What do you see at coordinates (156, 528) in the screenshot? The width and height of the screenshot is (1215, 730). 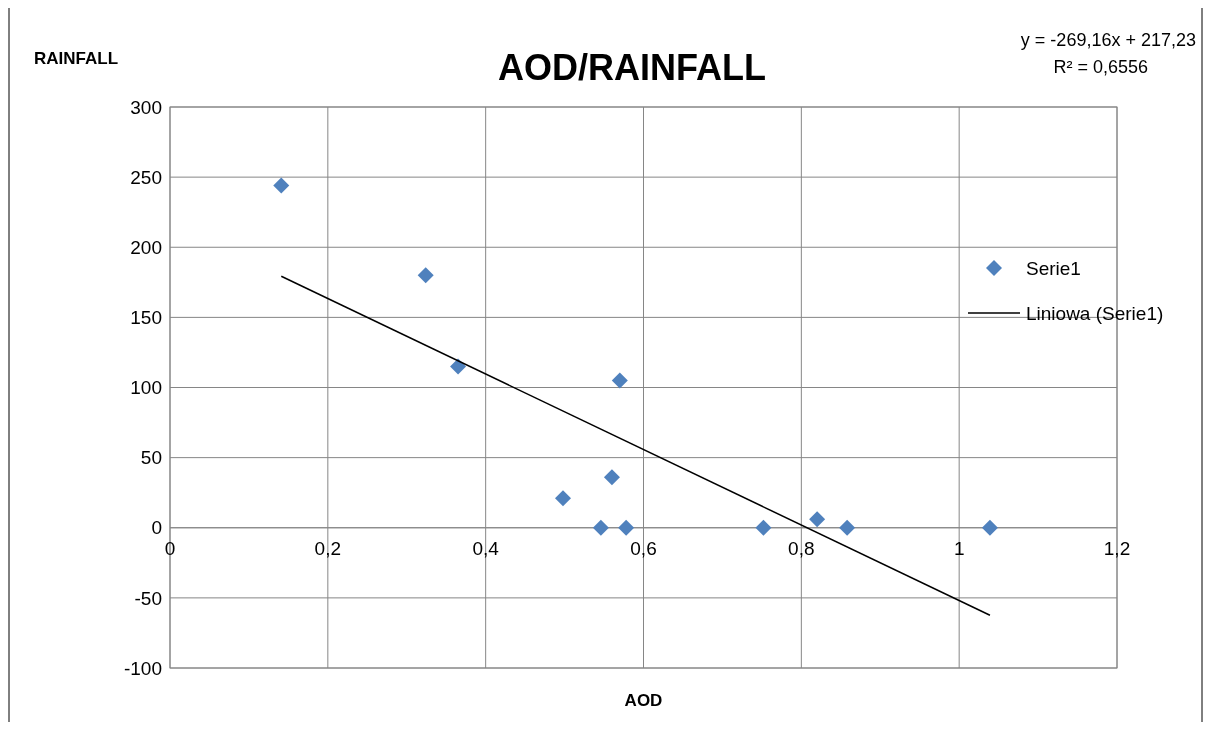 I see `y-tick-label: 0` at bounding box center [156, 528].